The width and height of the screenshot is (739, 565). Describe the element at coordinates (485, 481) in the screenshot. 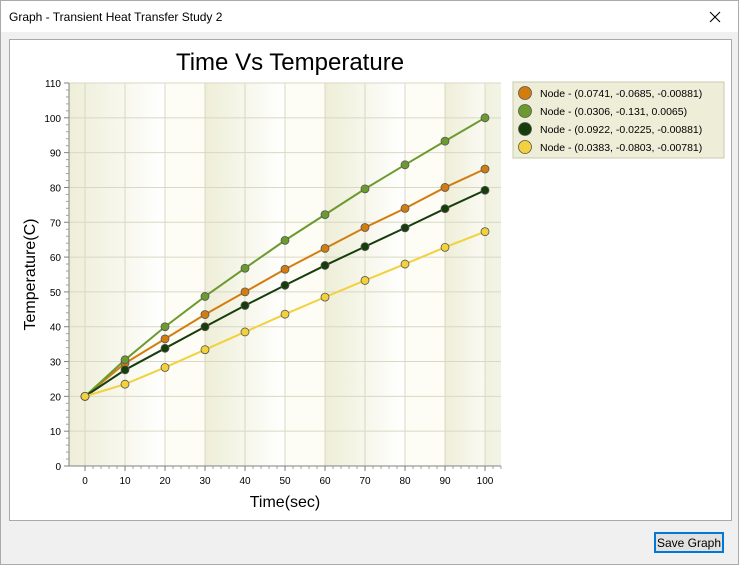

I see `x-tick-label: 100` at that location.